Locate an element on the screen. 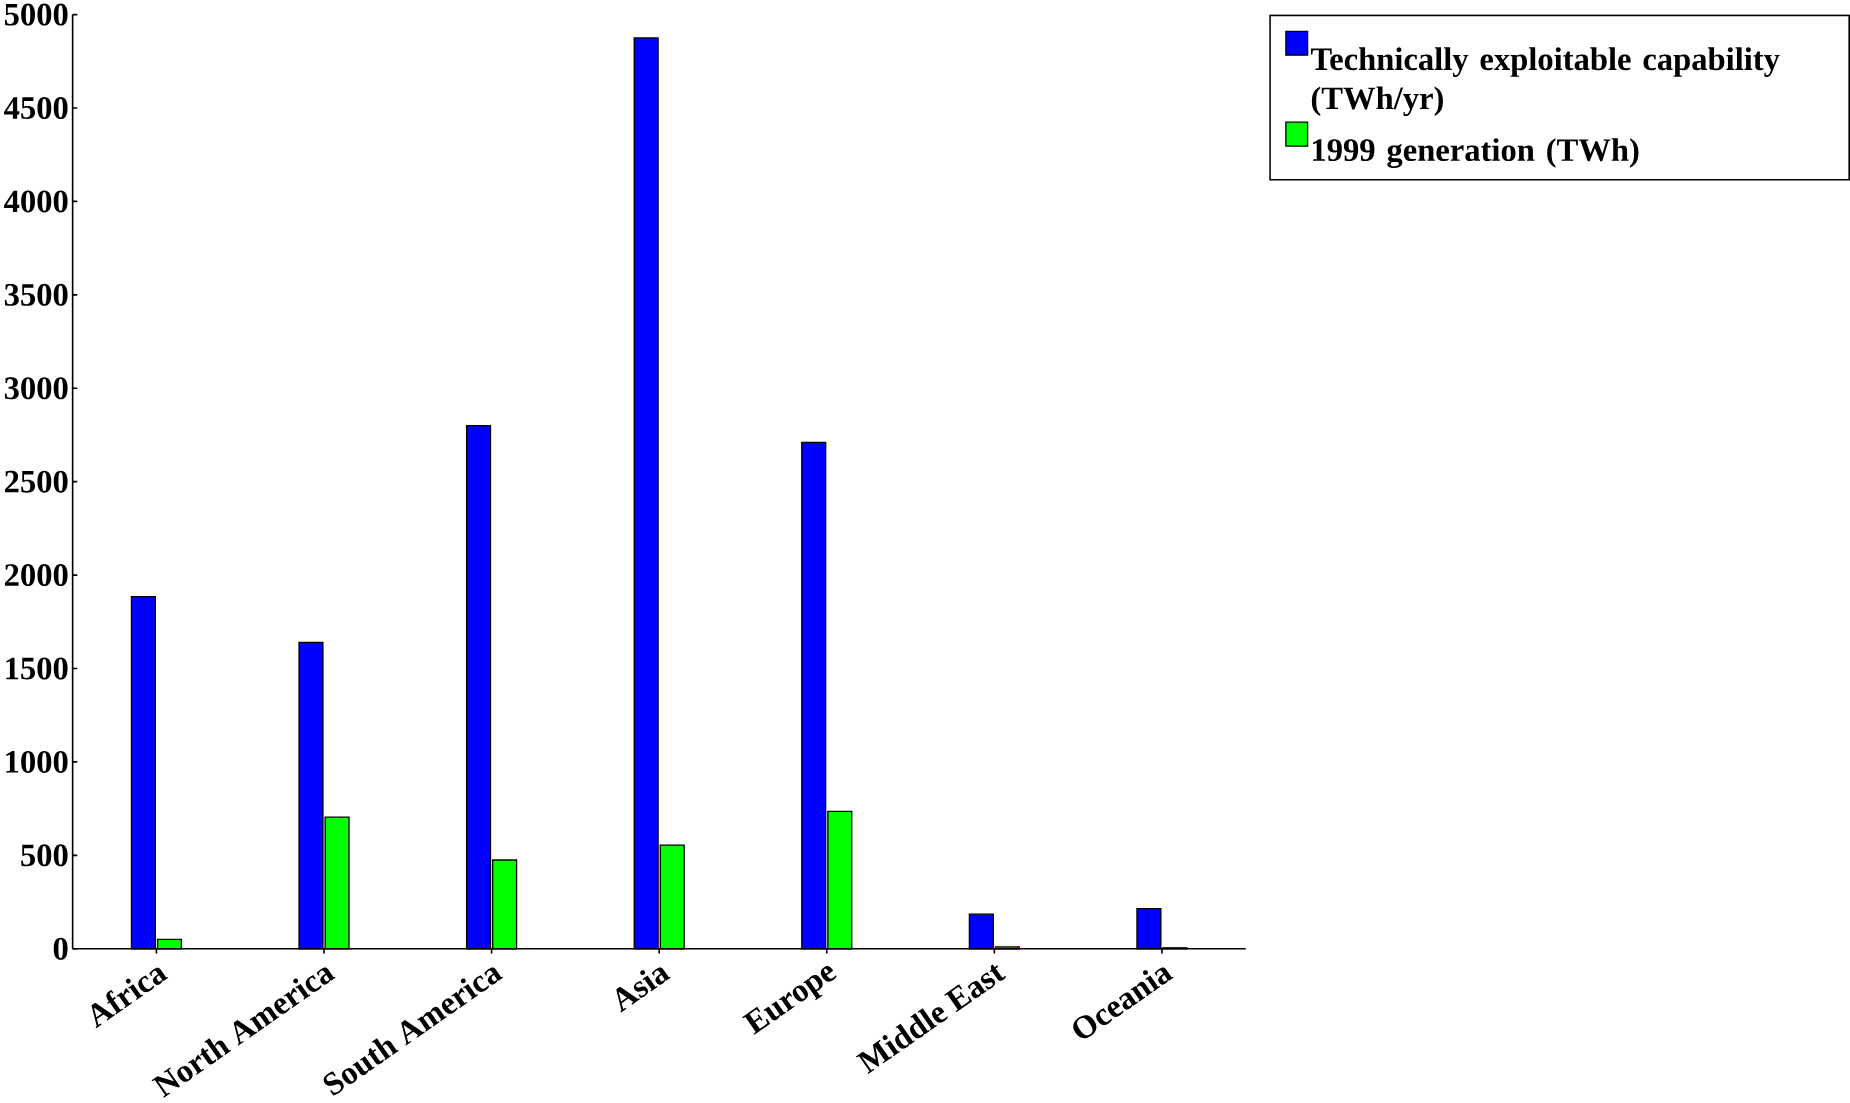 This screenshot has width=1850, height=1103. y-tick-label: 3500 is located at coordinates (36, 294).